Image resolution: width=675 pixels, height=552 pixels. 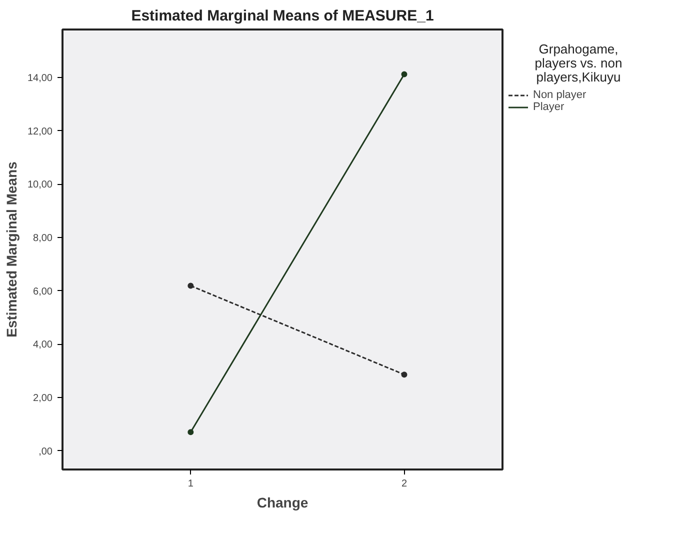 I want to click on y-axis-title: Estimated Marginal Means, so click(x=11, y=249).